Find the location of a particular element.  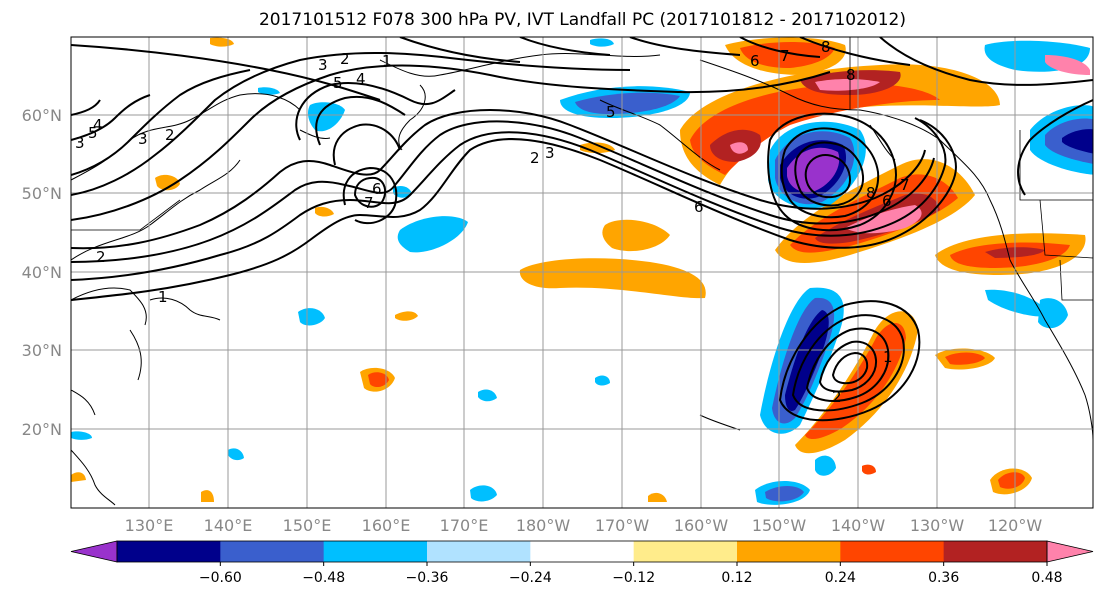

colorbar-extend-low is located at coordinates (94, 551).